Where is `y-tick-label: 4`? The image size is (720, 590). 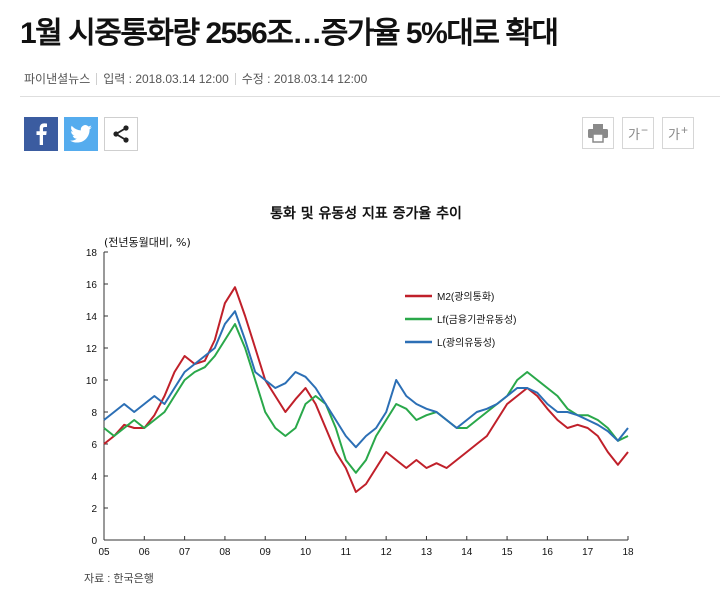
y-tick-label: 4 is located at coordinates (94, 477).